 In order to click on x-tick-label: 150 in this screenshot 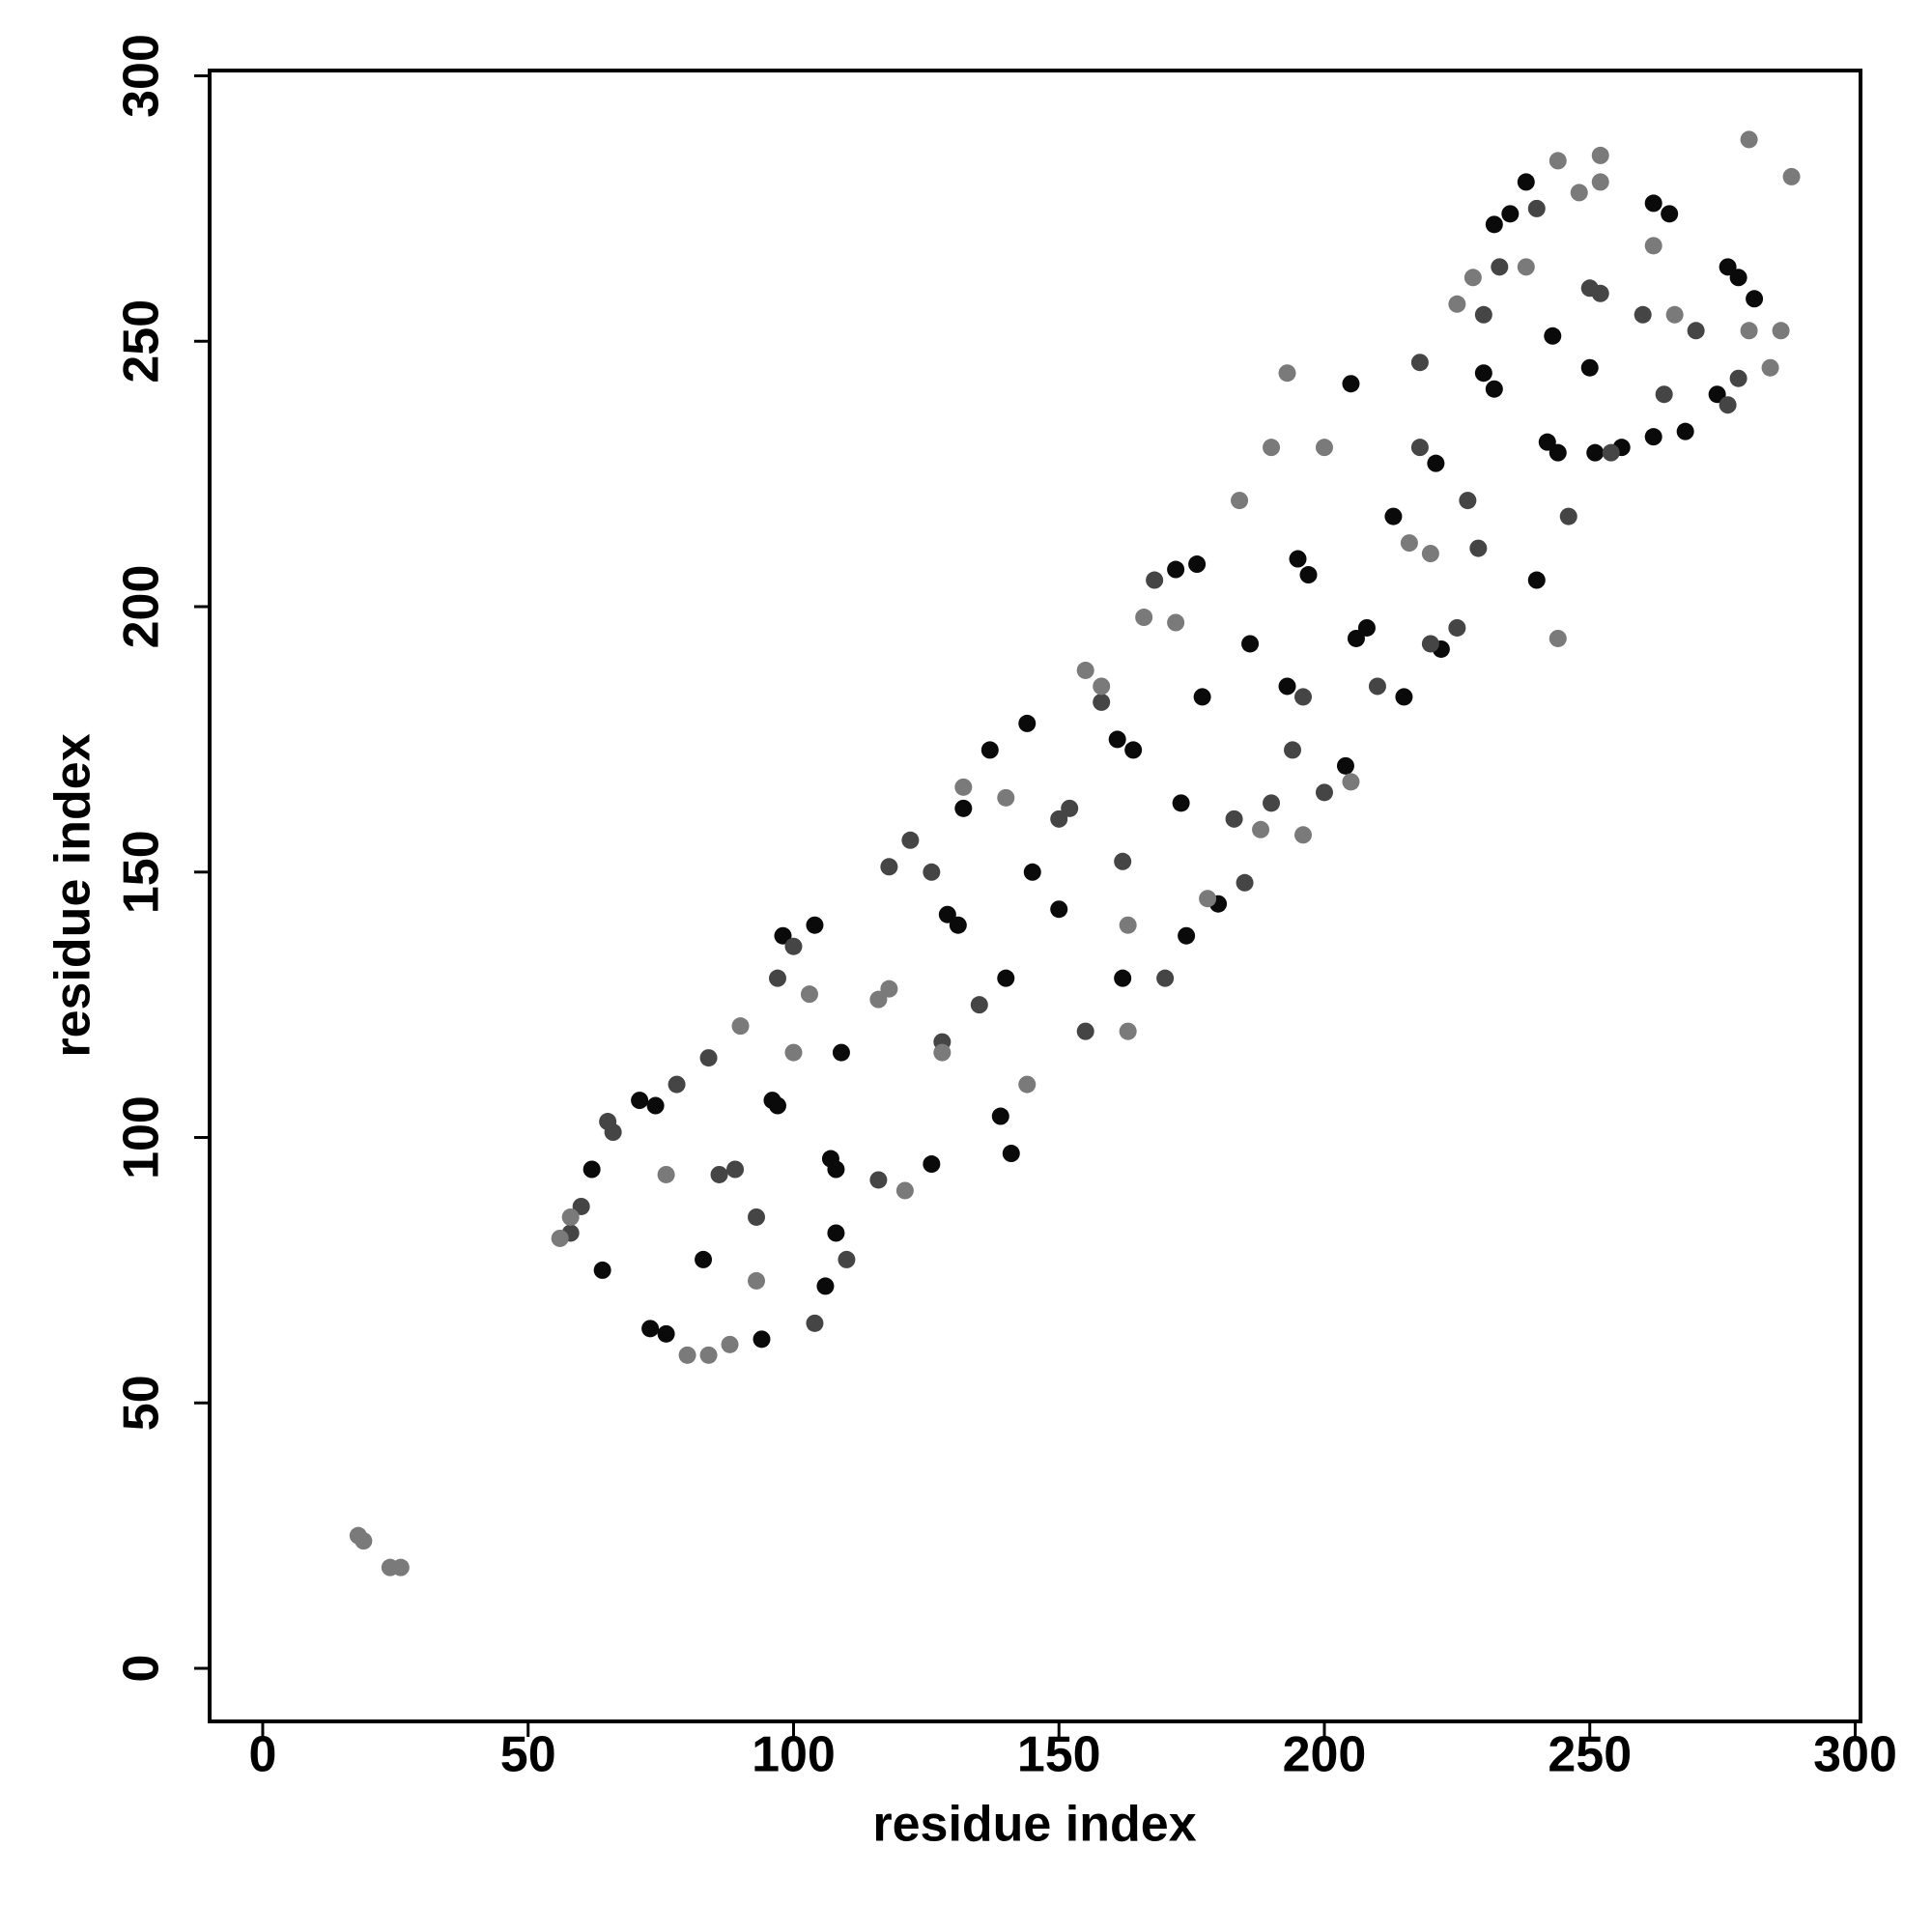, I will do `click(1059, 1755)`.